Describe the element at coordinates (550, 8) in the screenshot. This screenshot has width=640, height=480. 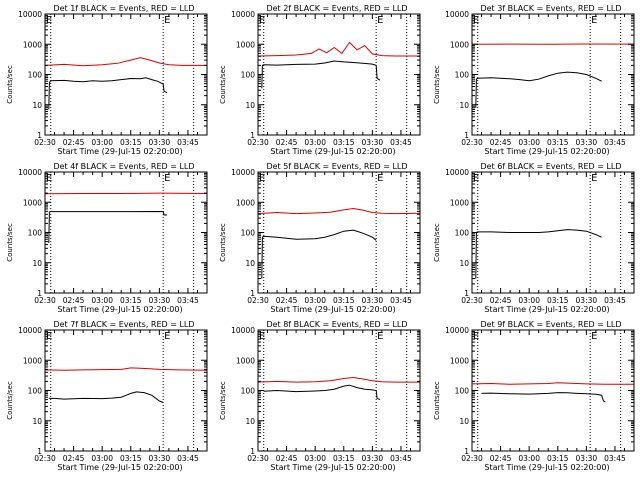
I see `panel-title: Det 3f BLACK = Events, RED = LLD` at that location.